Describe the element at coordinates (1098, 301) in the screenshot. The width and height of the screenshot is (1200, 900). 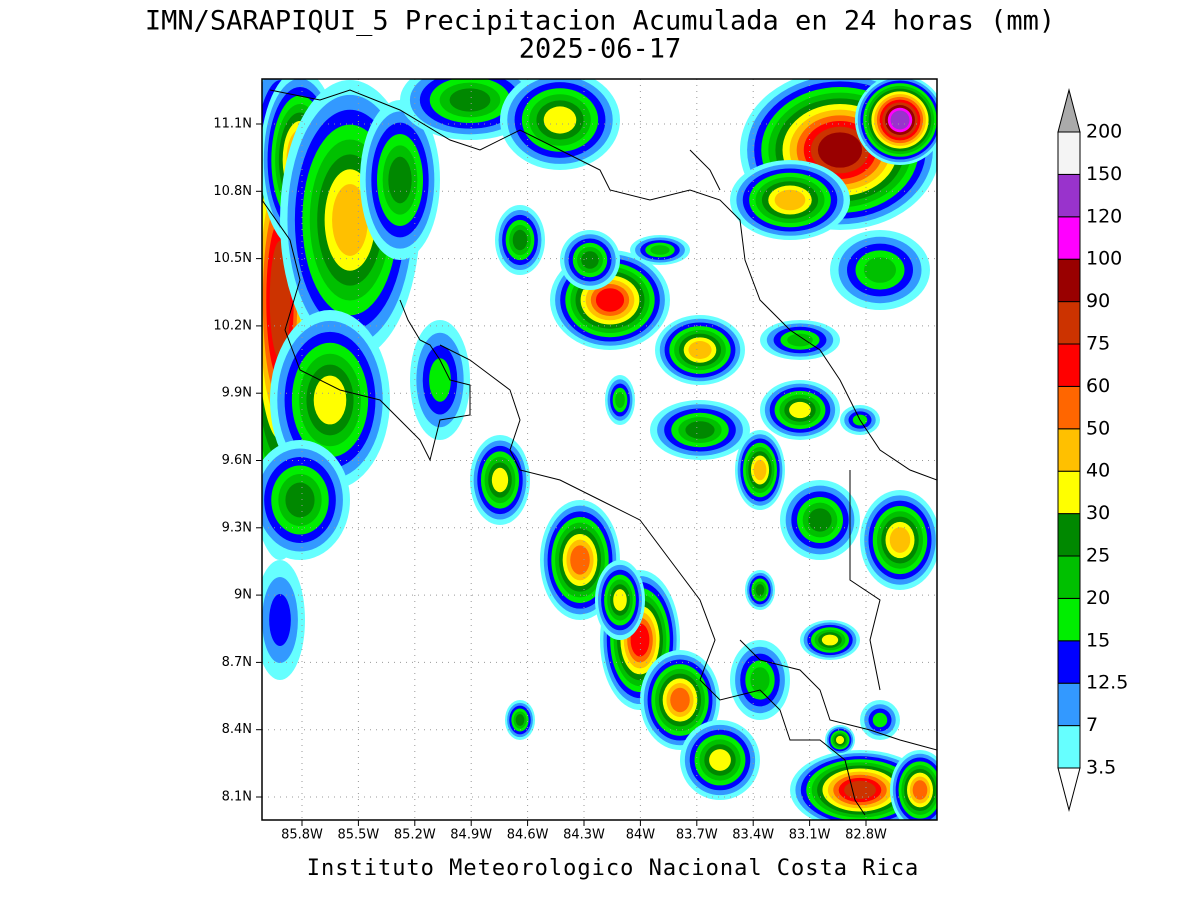
I see `colorbar-label: 90` at that location.